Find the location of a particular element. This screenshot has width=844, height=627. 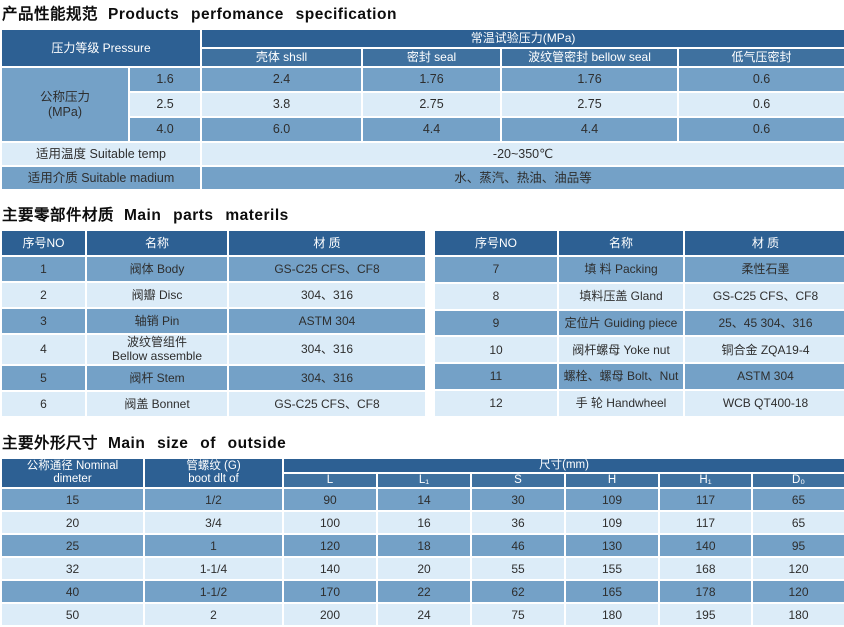

materials-title-zh: 主要零部件材质 is located at coordinates (58, 215).